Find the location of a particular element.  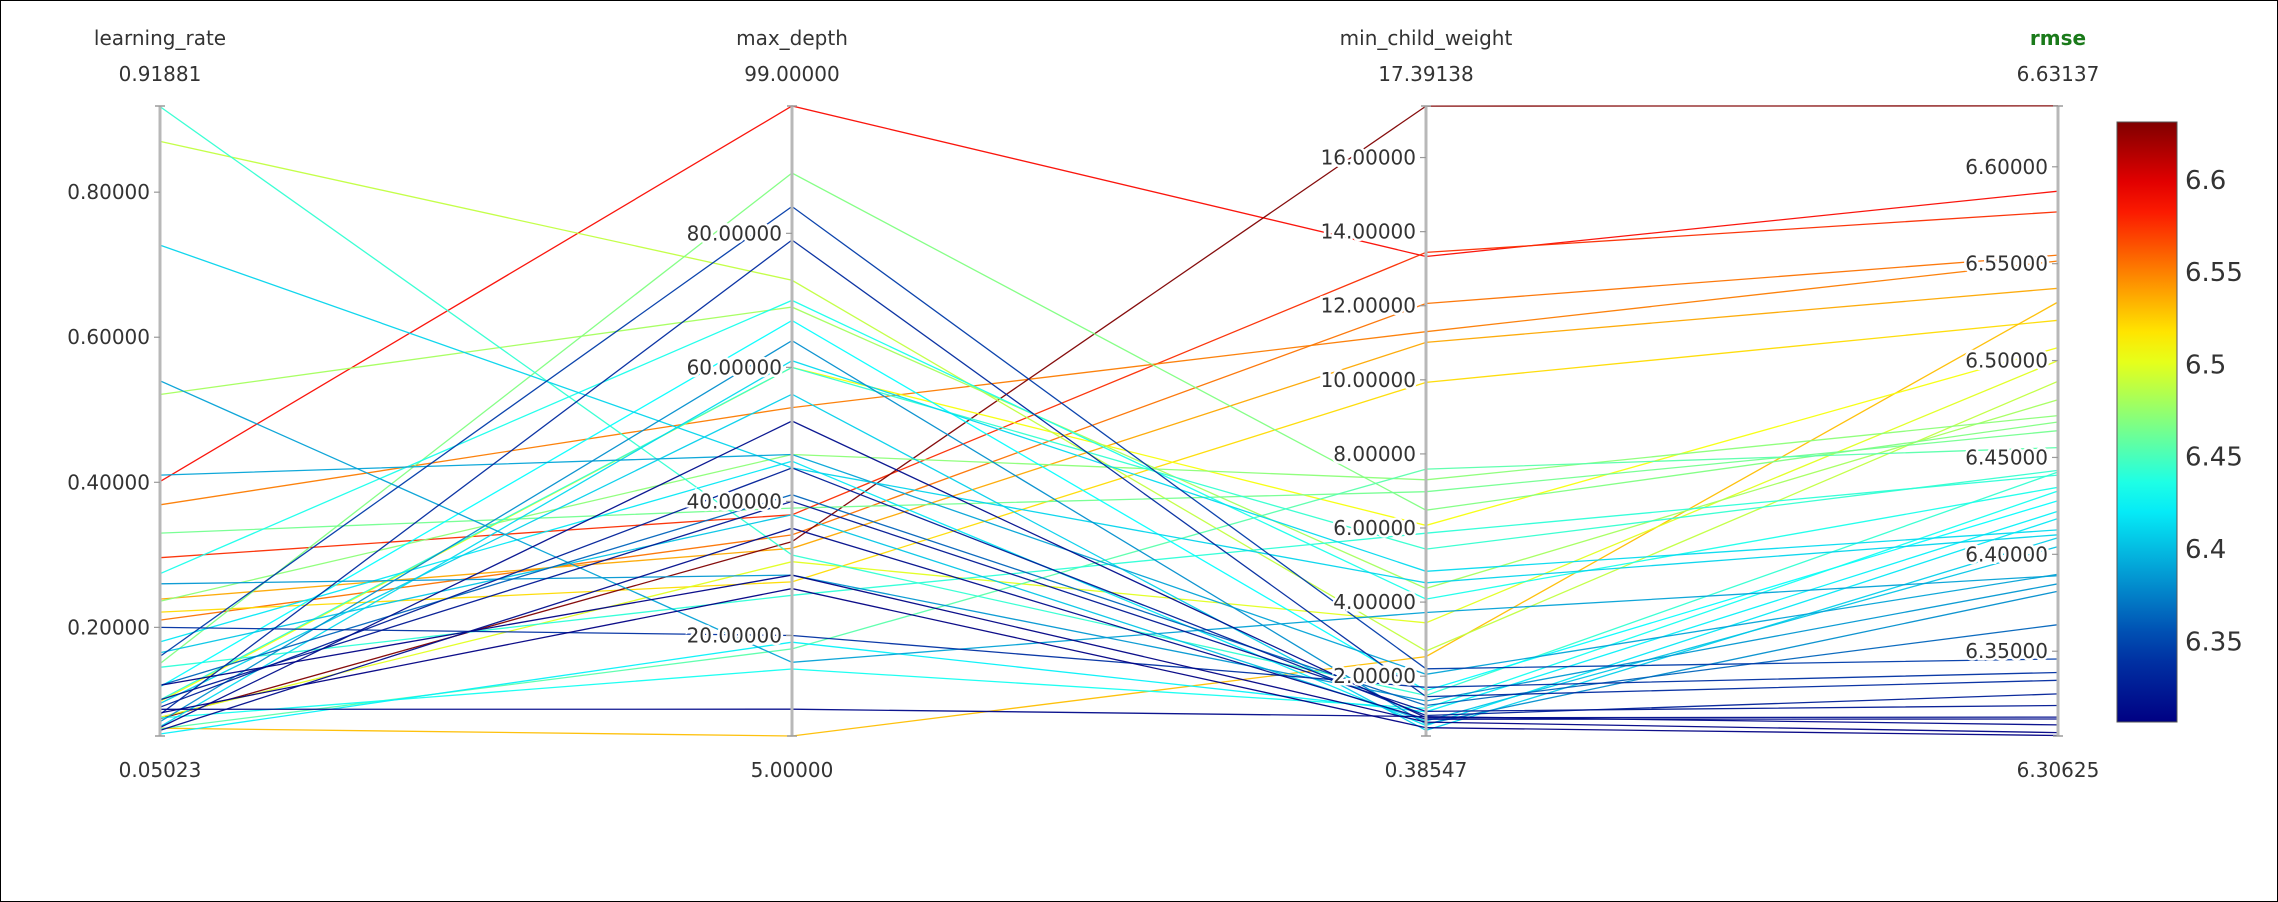

axis-min-label: 0.38547 is located at coordinates (1426, 770).